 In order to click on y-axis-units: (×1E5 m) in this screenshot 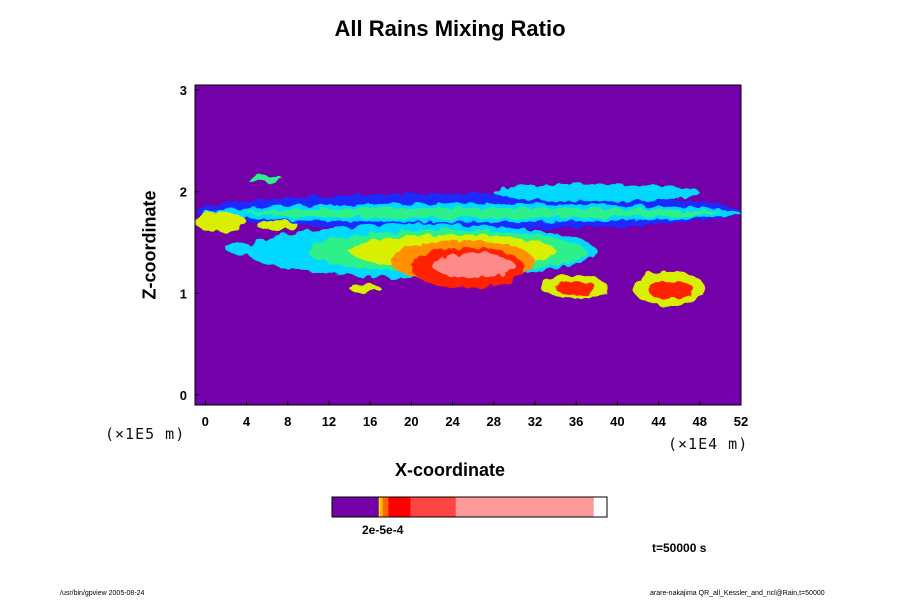, I will do `click(145, 434)`.